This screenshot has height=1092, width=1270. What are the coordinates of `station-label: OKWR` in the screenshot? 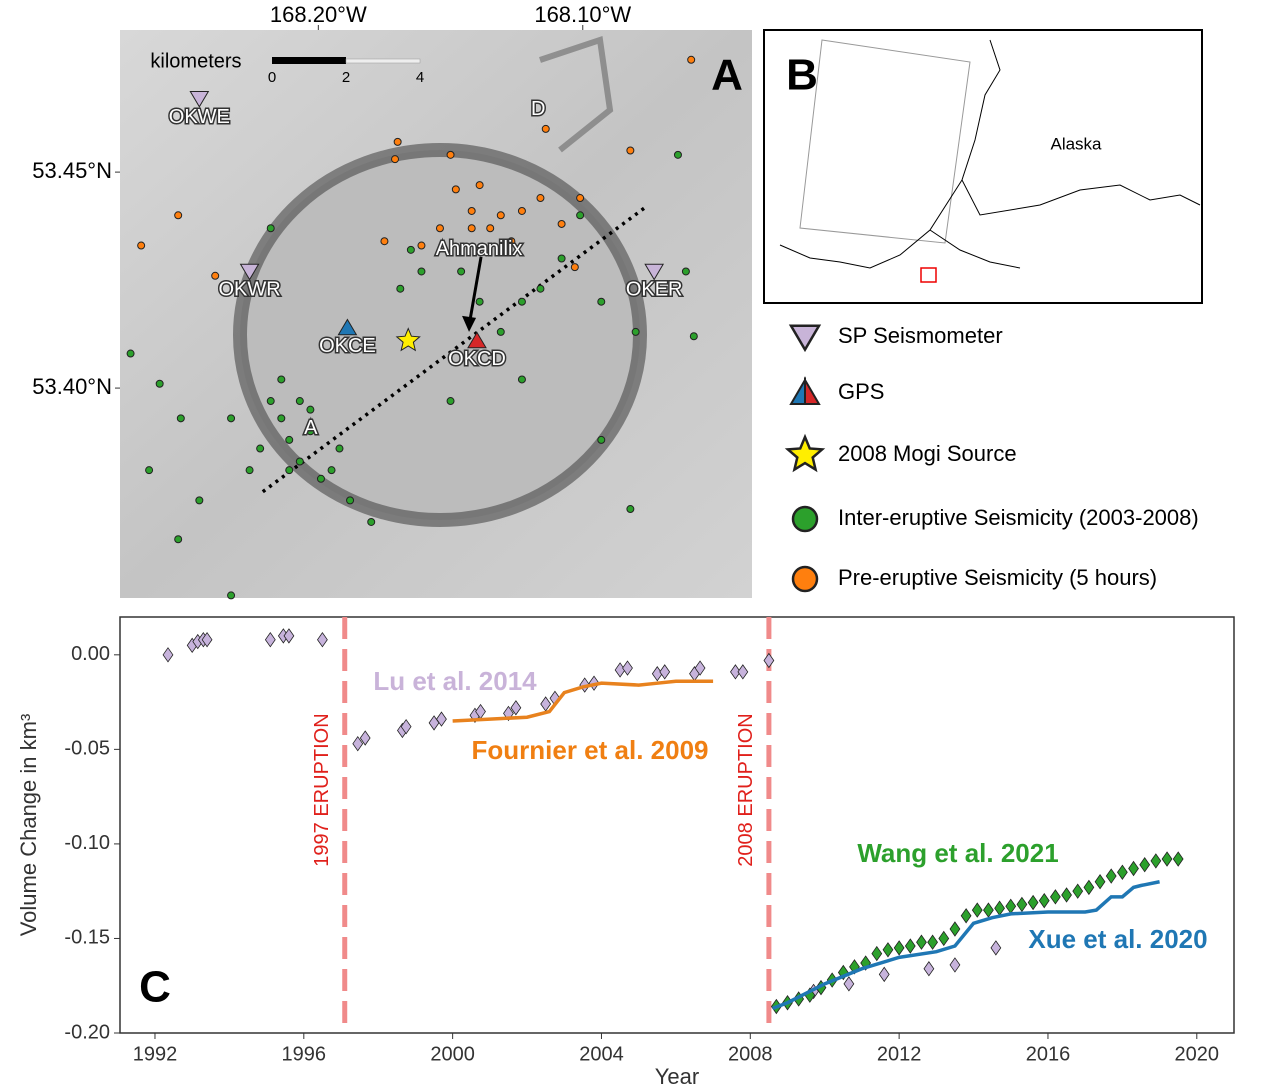 It's located at (249, 290).